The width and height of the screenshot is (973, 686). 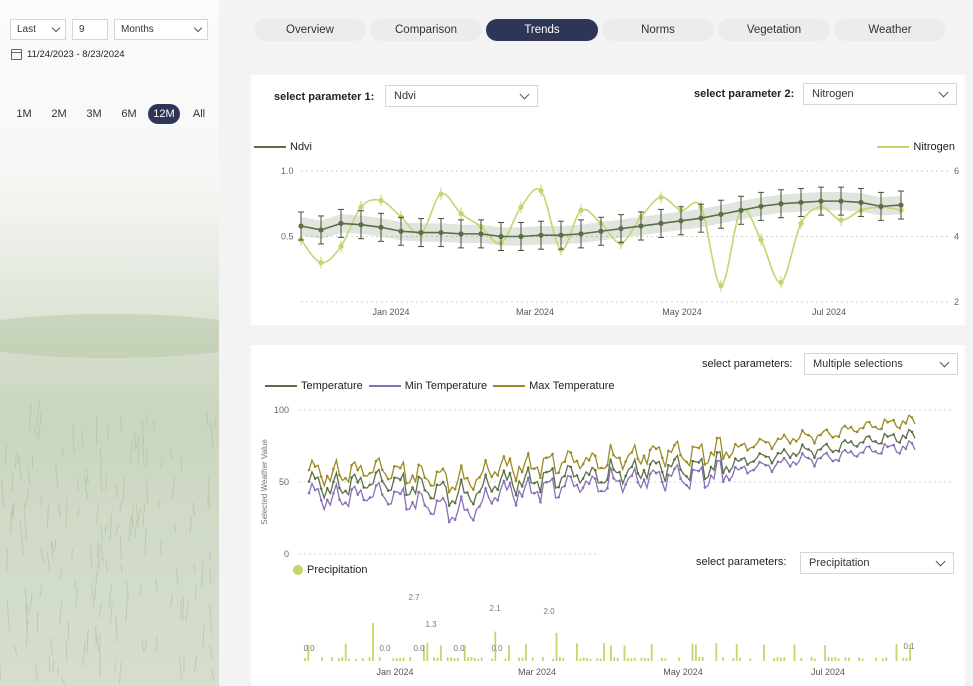 What do you see at coordinates (199, 114) in the screenshot?
I see `period-button-all: All` at bounding box center [199, 114].